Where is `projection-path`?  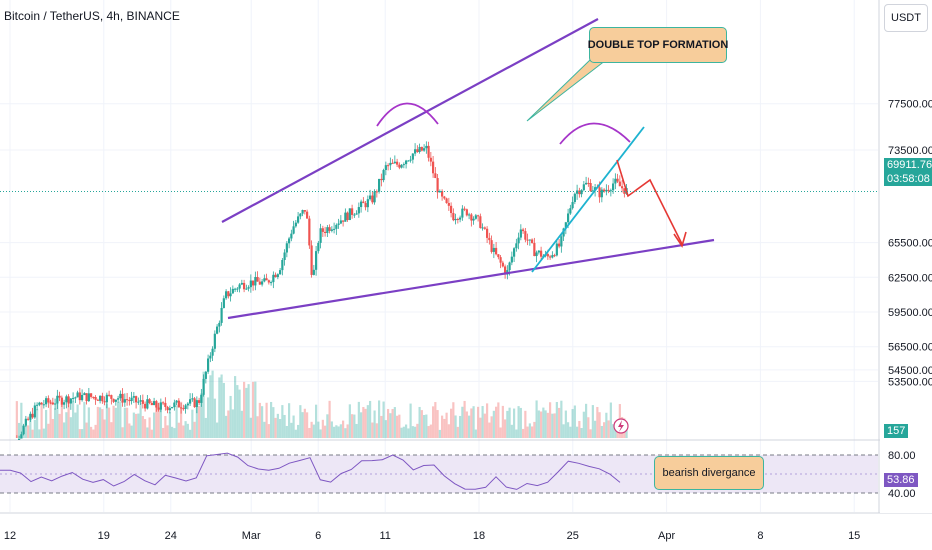 projection-path is located at coordinates (649, 202).